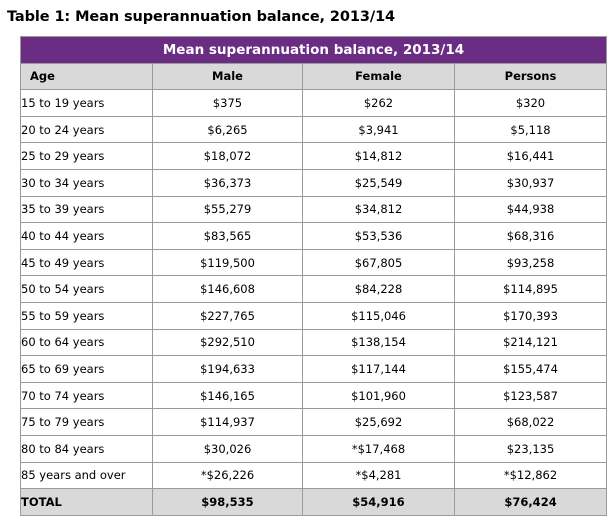 The width and height of the screenshot is (616, 516). I want to click on female-cell: $34,812, so click(378, 209).